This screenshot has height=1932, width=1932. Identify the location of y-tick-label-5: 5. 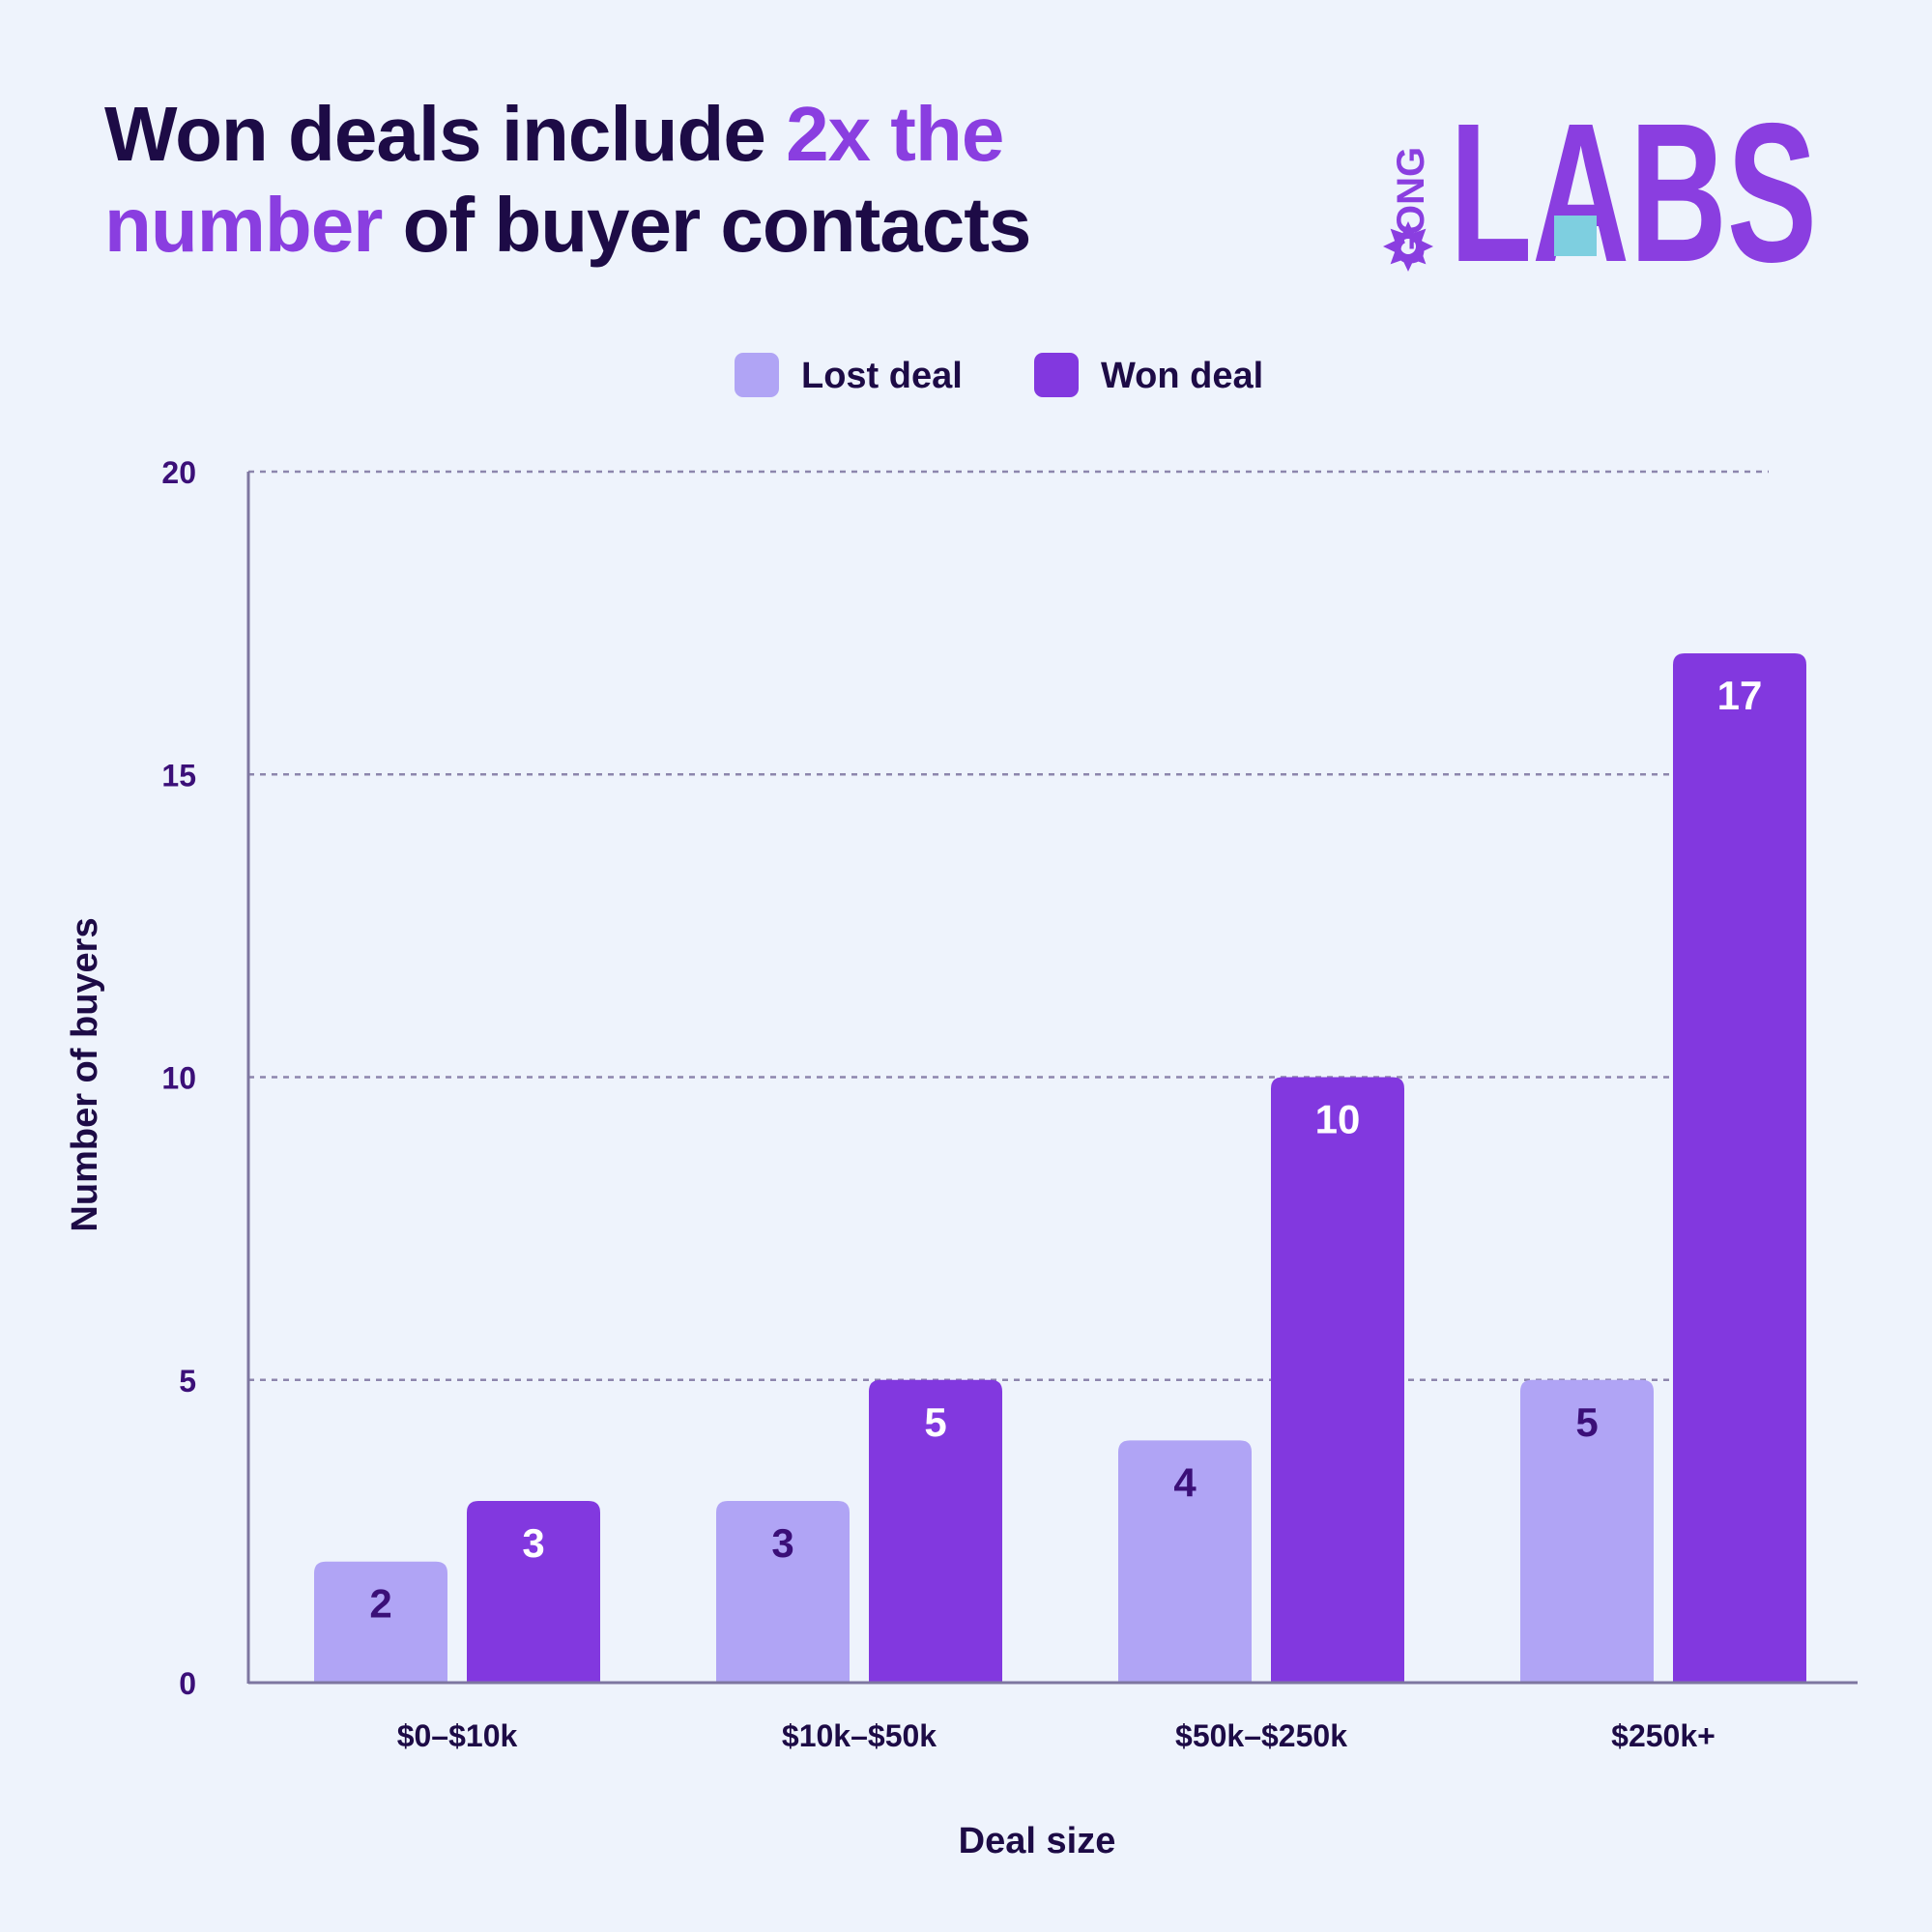
(187, 1381).